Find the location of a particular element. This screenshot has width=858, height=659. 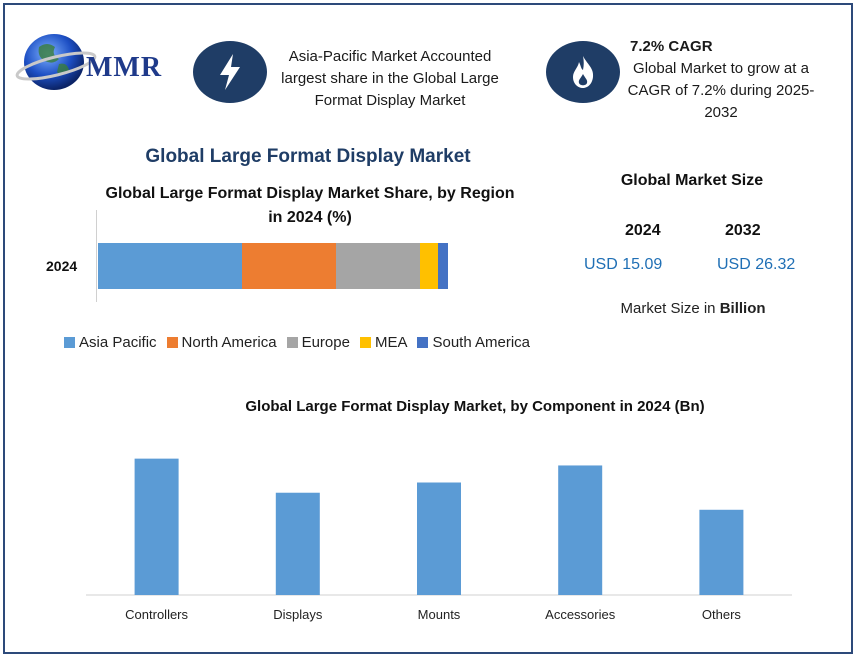

region-segment-north-america is located at coordinates (288, 266).